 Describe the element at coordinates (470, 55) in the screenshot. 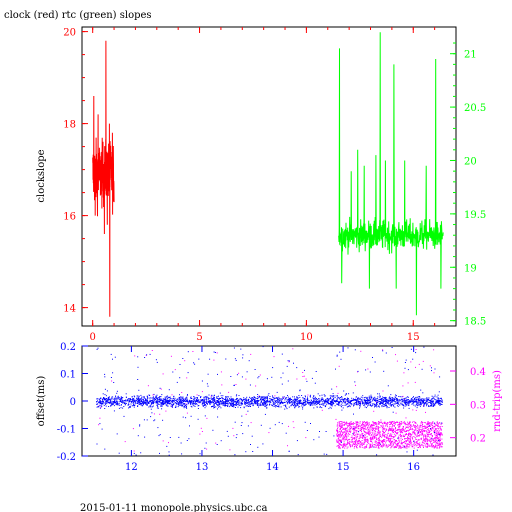

I see `top-right-tick-label: 21` at that location.